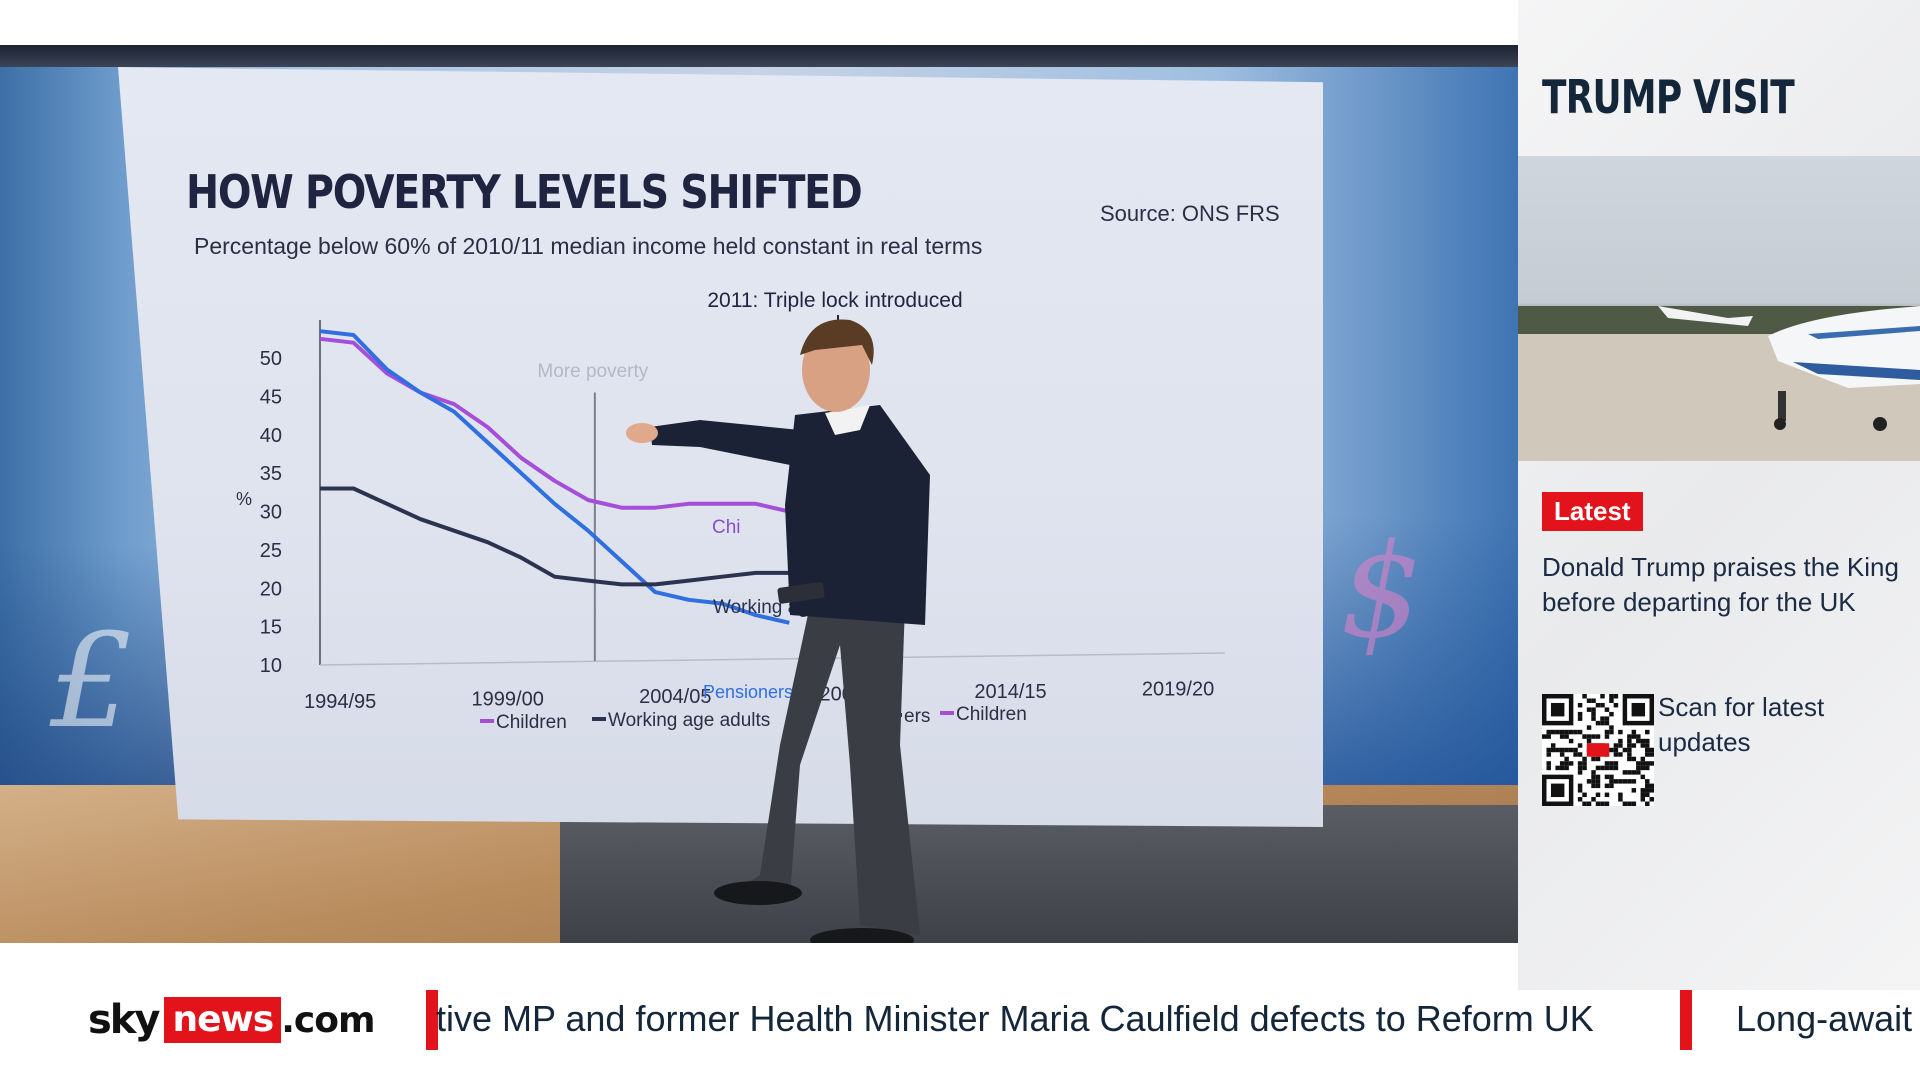 This screenshot has width=1920, height=1080. What do you see at coordinates (271, 359) in the screenshot?
I see `y-tick-label: 50` at bounding box center [271, 359].